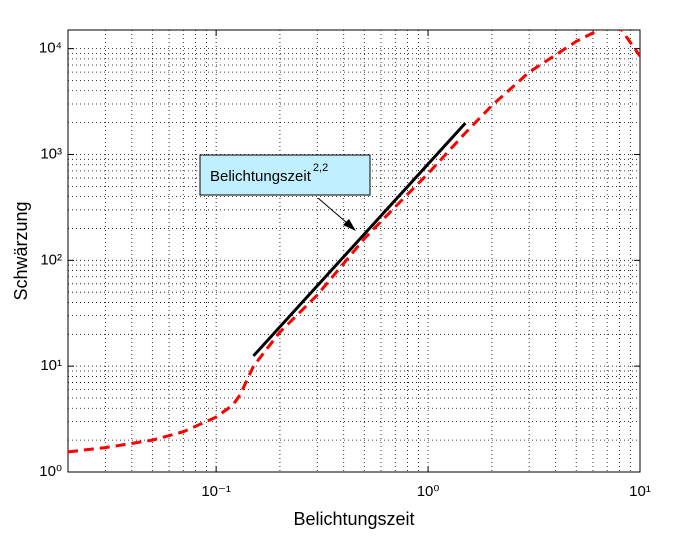 This screenshot has width=680, height=539. What do you see at coordinates (640, 491) in the screenshot?
I see `x-tick-label: 10¹` at bounding box center [640, 491].